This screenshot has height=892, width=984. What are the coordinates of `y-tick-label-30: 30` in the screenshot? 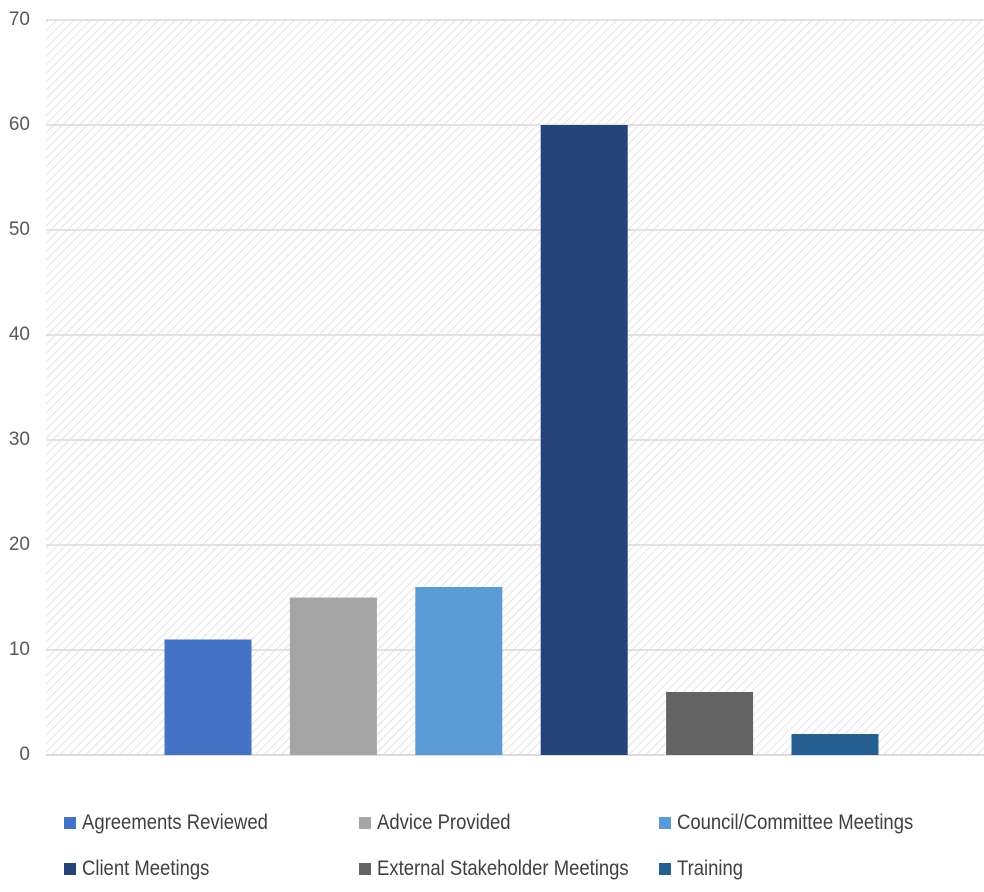 It's located at (19, 439).